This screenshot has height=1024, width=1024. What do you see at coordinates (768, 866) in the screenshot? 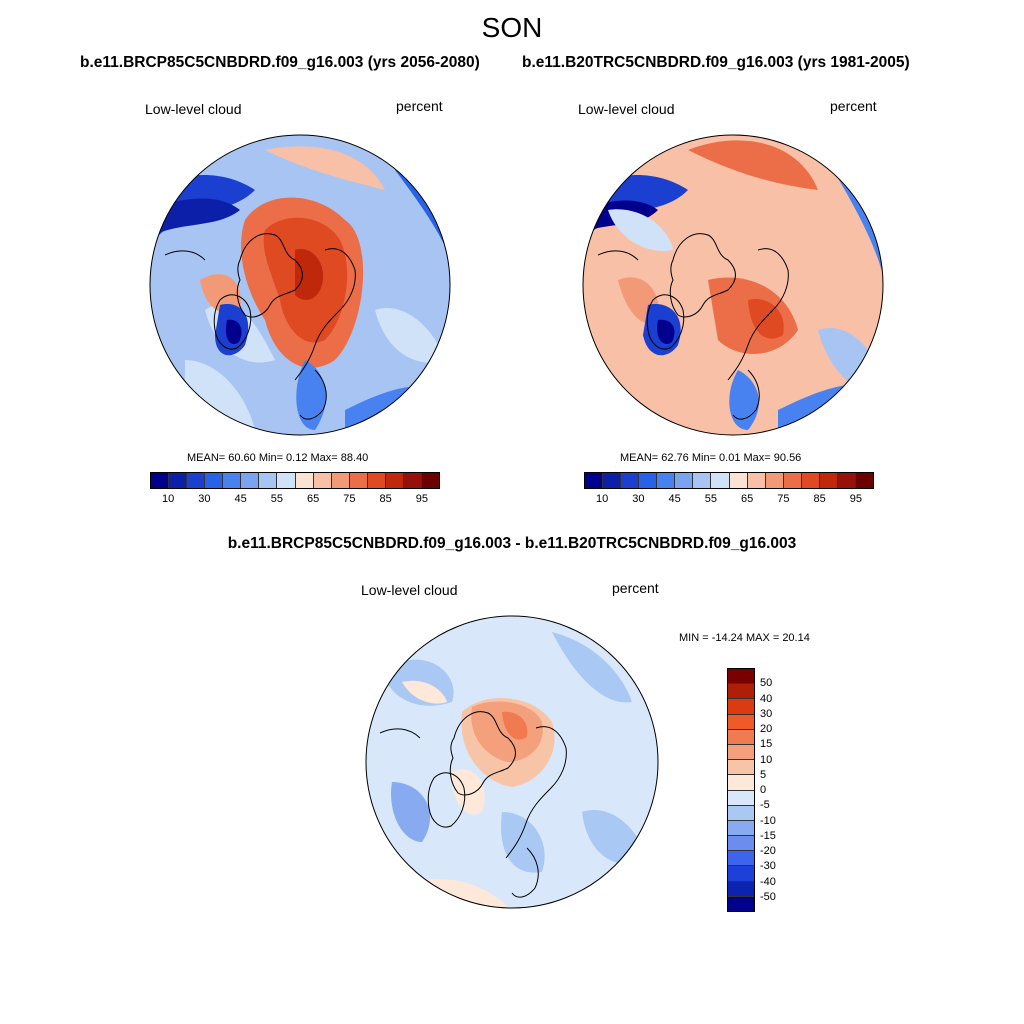
I see `panel3-colorbar-tick-label: -30` at bounding box center [768, 866].